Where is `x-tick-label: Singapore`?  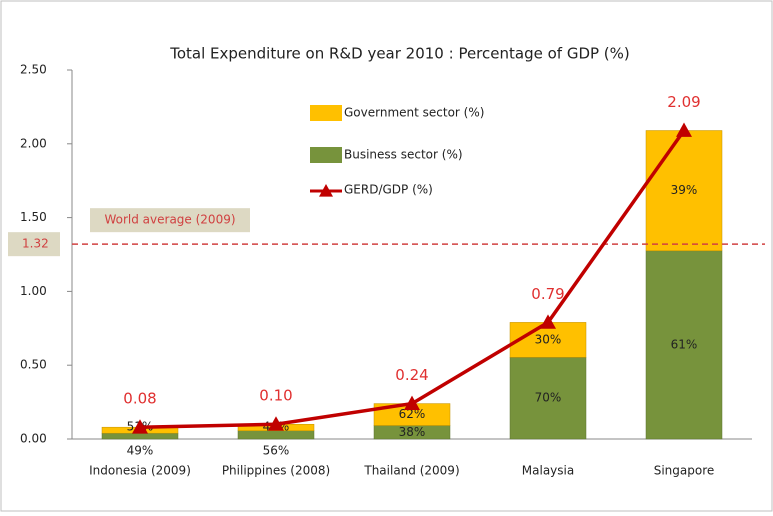 x-tick-label: Singapore is located at coordinates (684, 471).